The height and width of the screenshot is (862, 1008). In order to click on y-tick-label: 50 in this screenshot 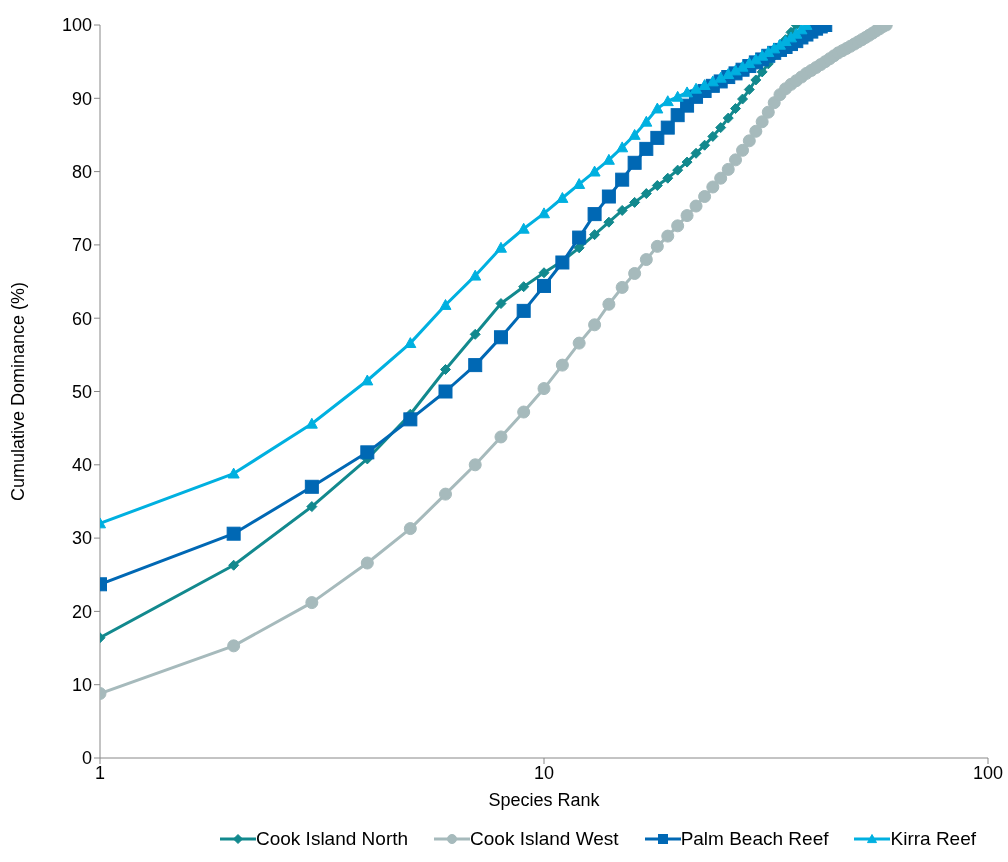, I will do `click(81, 391)`.